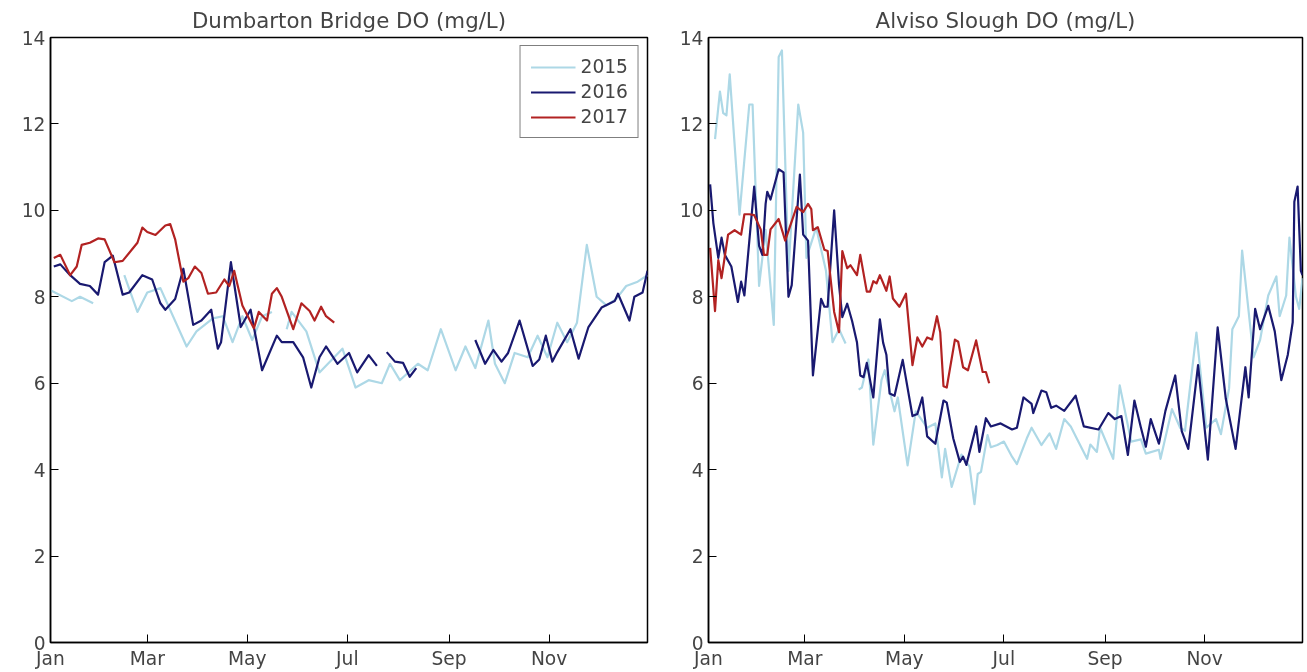  I want to click on legend-label: 2015, so click(604, 66).